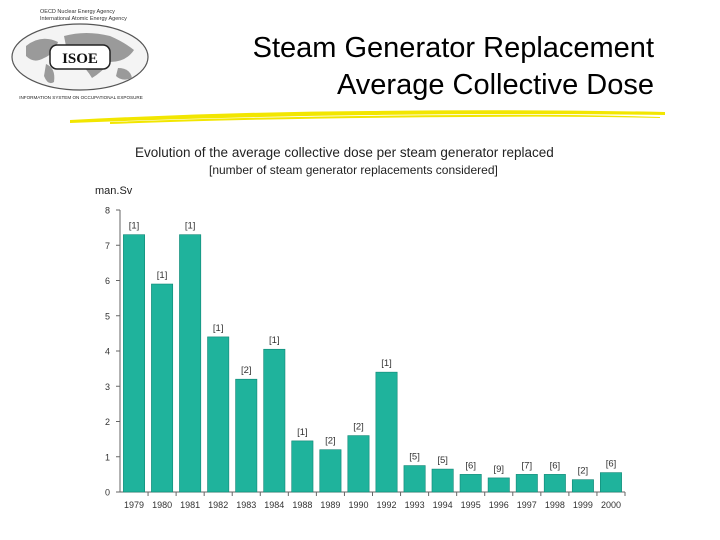  I want to click on bar-1984, so click(274, 420).